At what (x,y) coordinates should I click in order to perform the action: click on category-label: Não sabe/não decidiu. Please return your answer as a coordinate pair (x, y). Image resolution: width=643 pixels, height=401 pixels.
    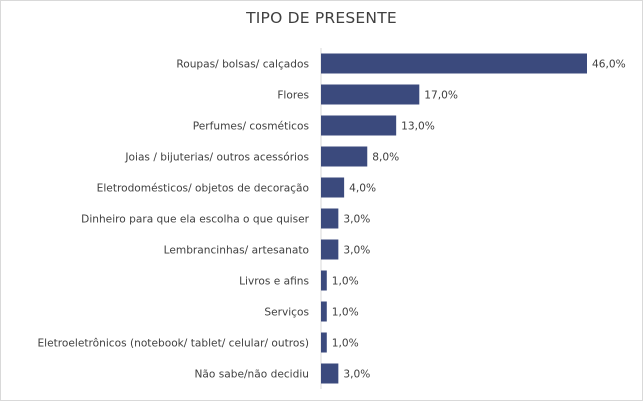
    Looking at the image, I should click on (251, 375).